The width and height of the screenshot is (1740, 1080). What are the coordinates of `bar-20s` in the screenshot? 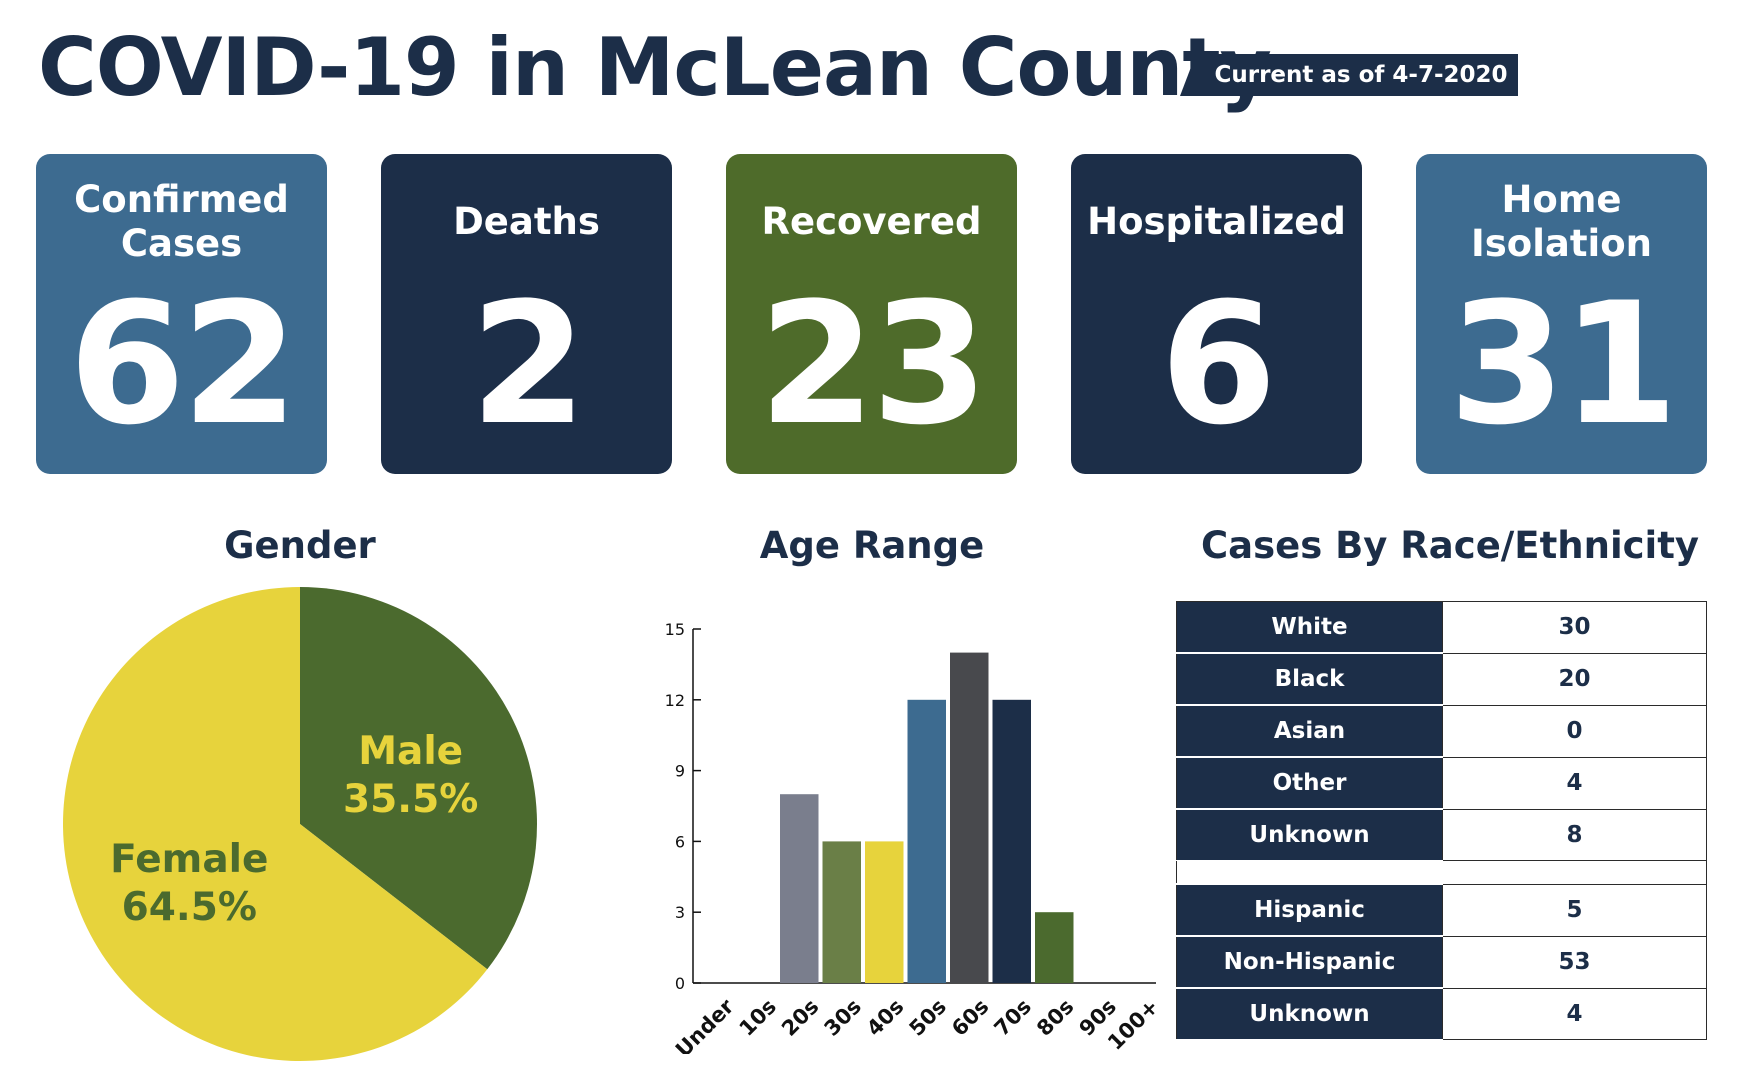 It's located at (799, 888).